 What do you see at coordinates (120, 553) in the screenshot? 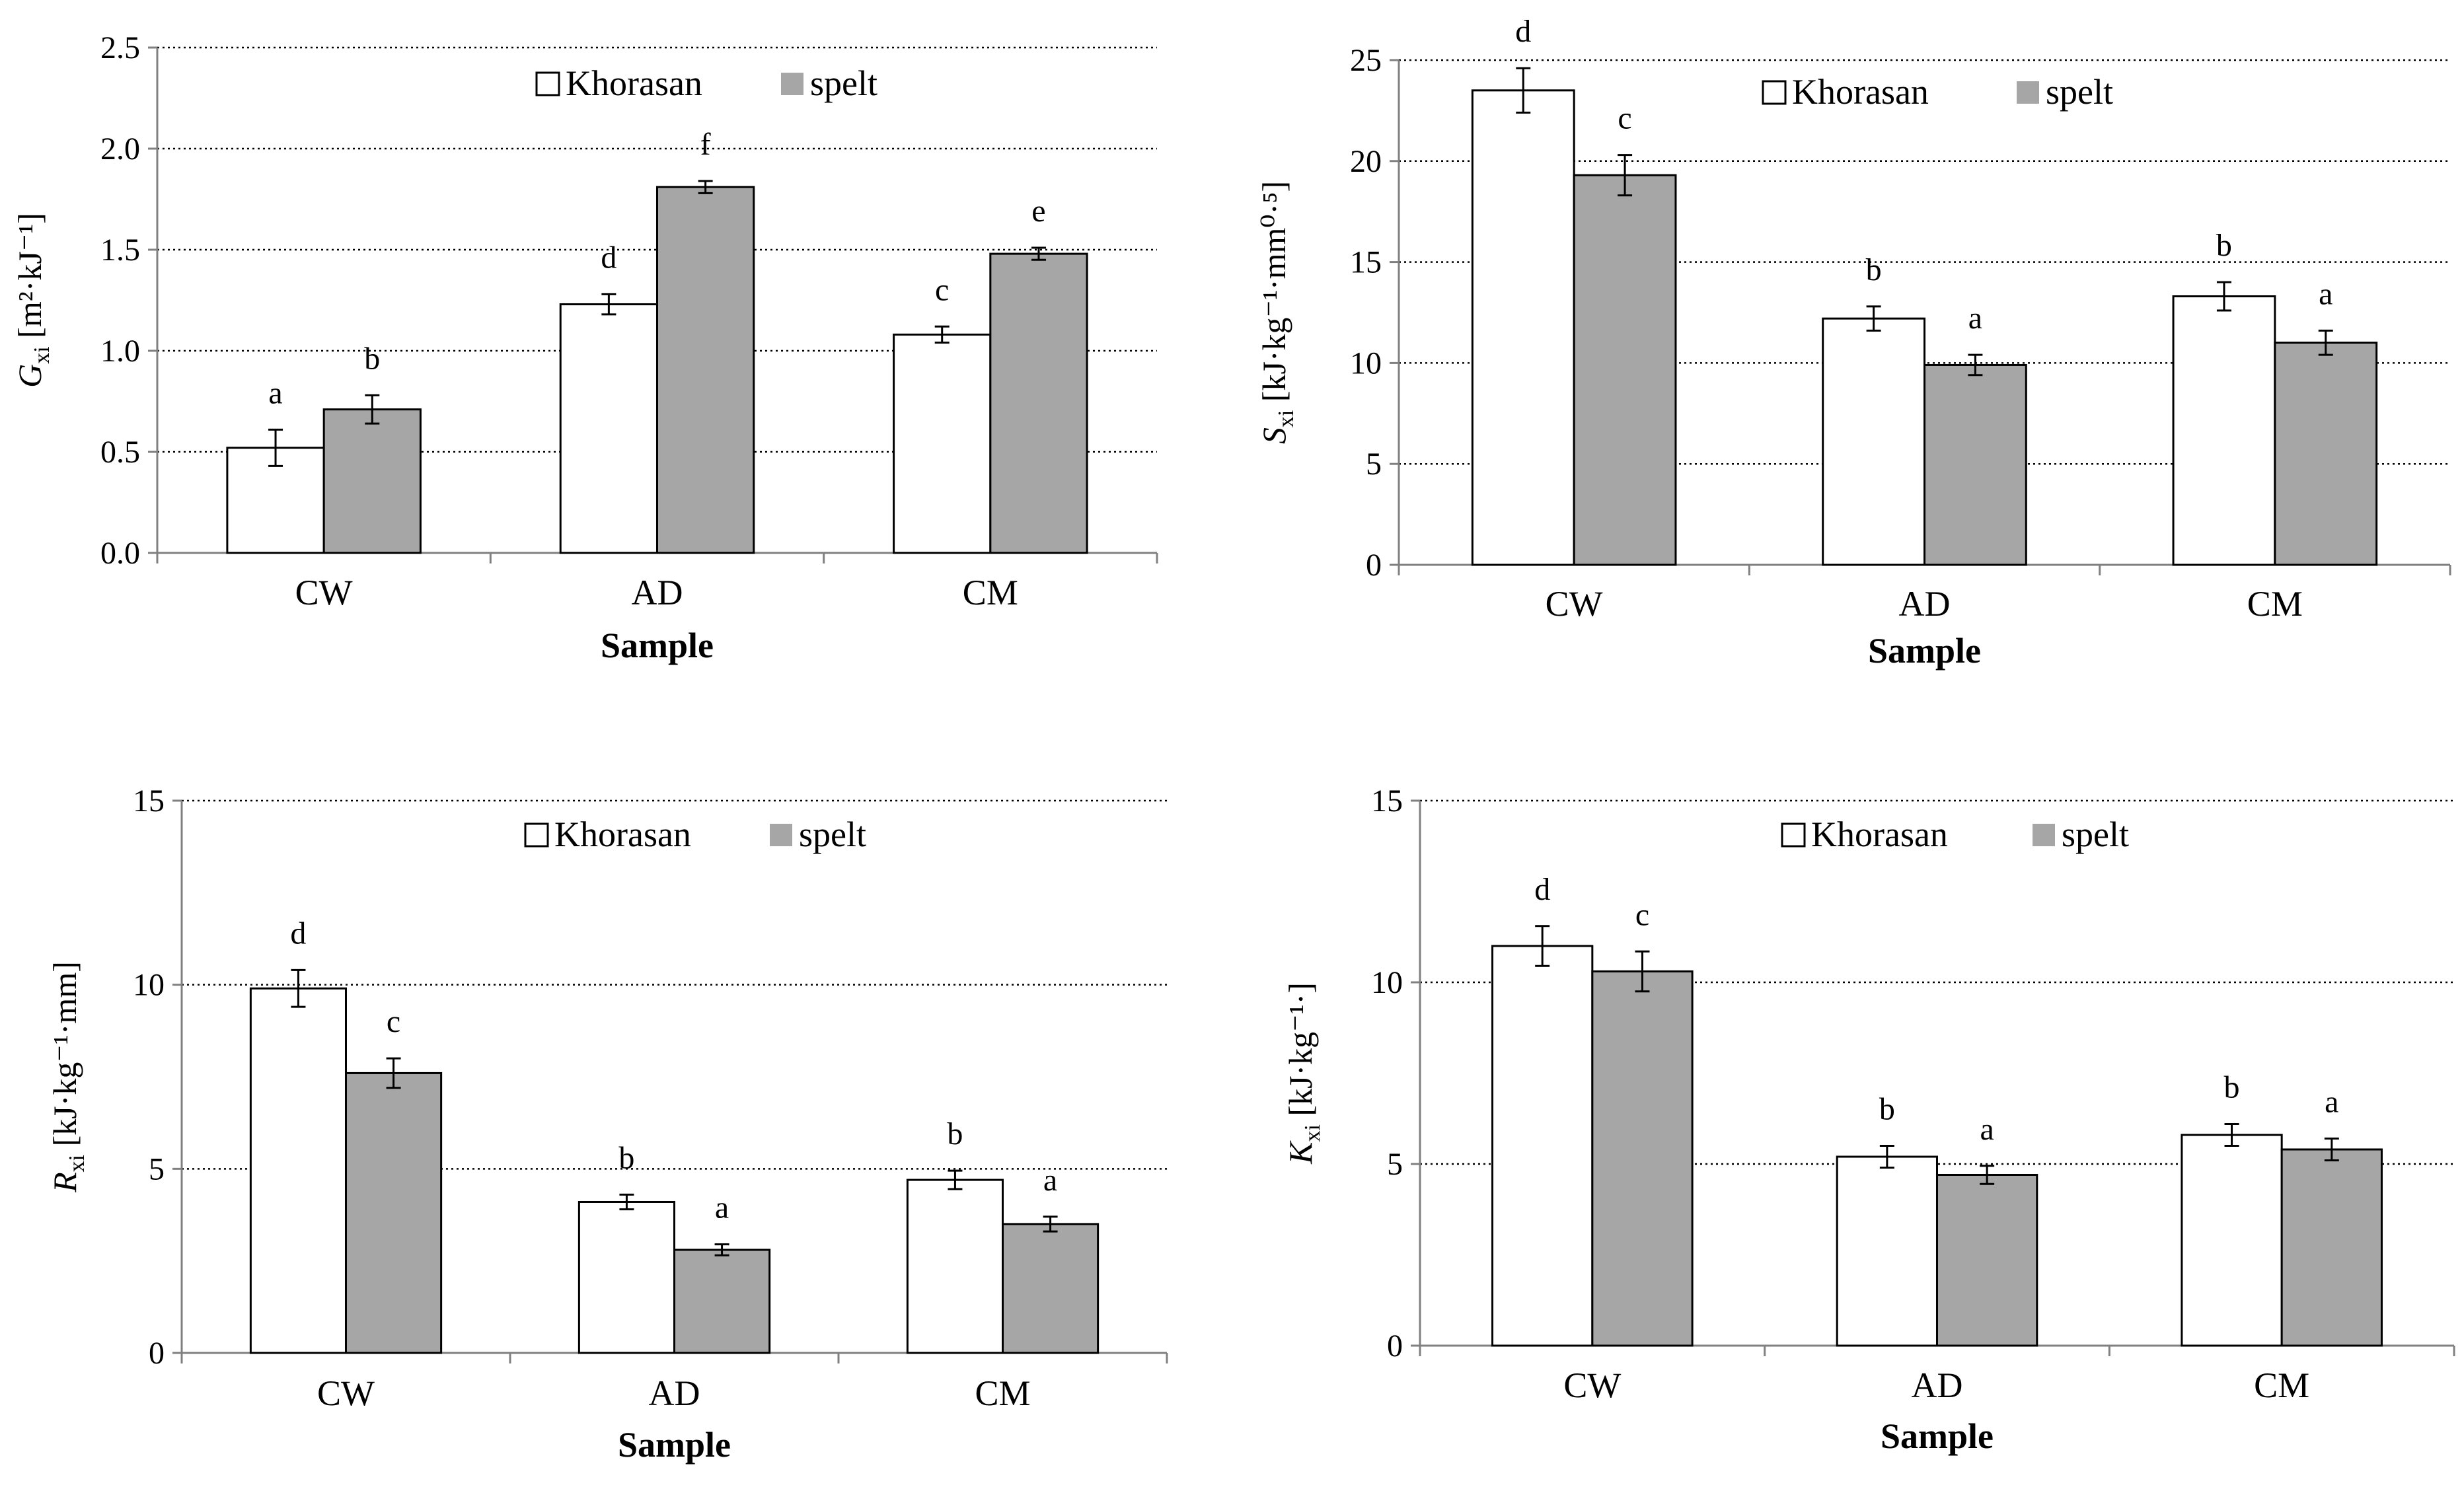
I see `y-tick-label: 0.0` at bounding box center [120, 553].